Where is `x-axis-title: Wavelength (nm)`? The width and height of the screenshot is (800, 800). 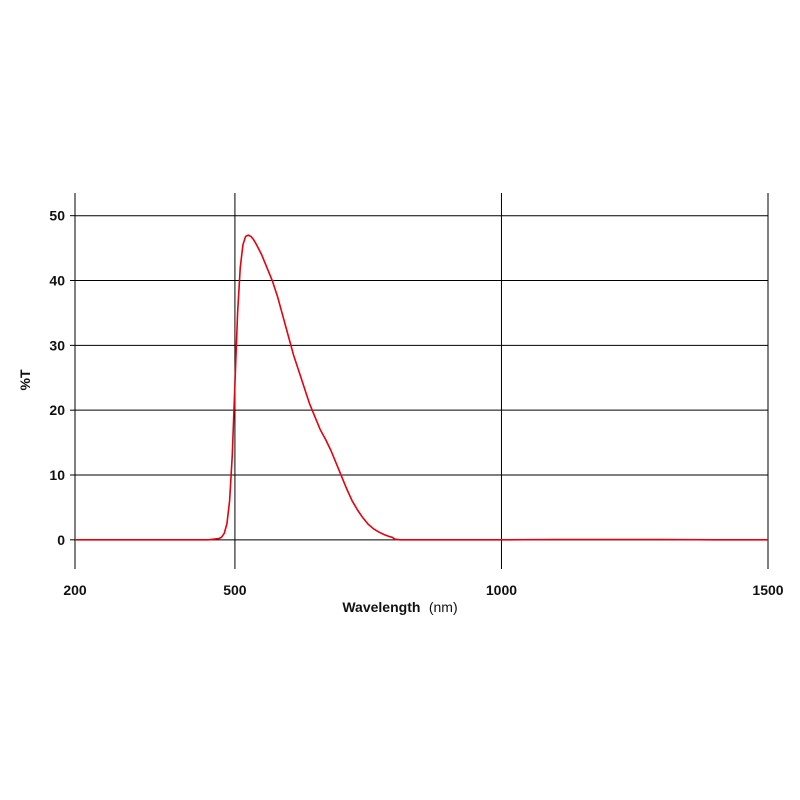
x-axis-title: Wavelength (nm) is located at coordinates (399, 607).